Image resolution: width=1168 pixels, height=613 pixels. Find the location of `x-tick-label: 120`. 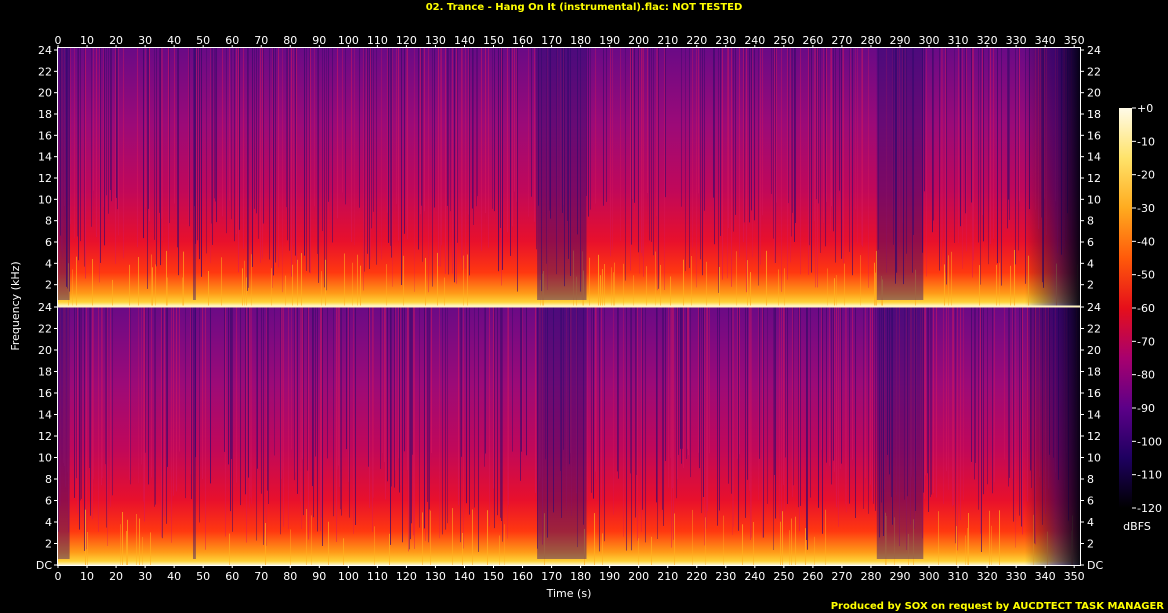

x-tick-label: 120 is located at coordinates (406, 40).